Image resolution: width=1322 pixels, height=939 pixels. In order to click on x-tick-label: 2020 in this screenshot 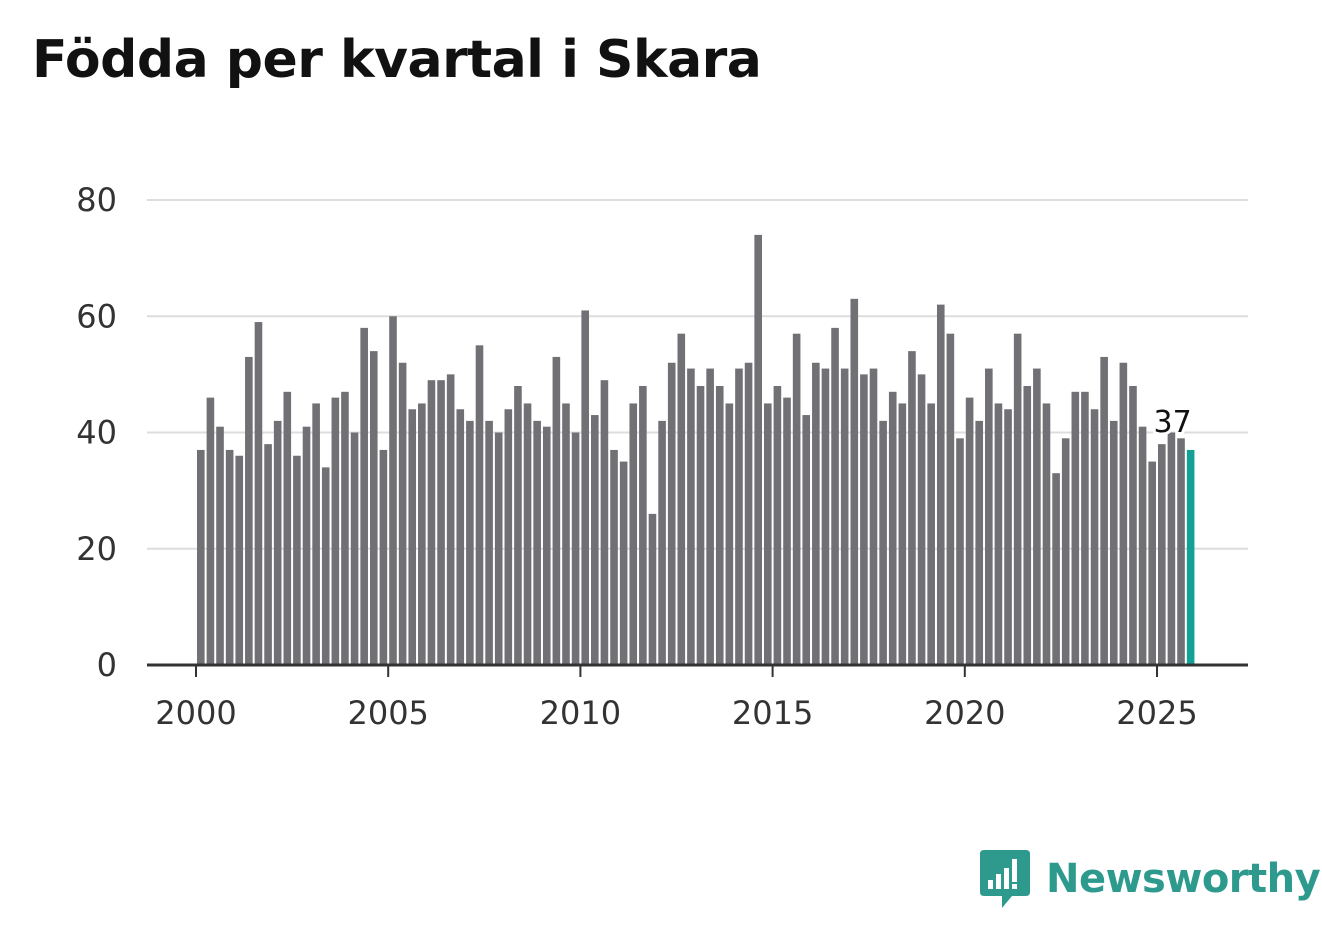, I will do `click(964, 713)`.